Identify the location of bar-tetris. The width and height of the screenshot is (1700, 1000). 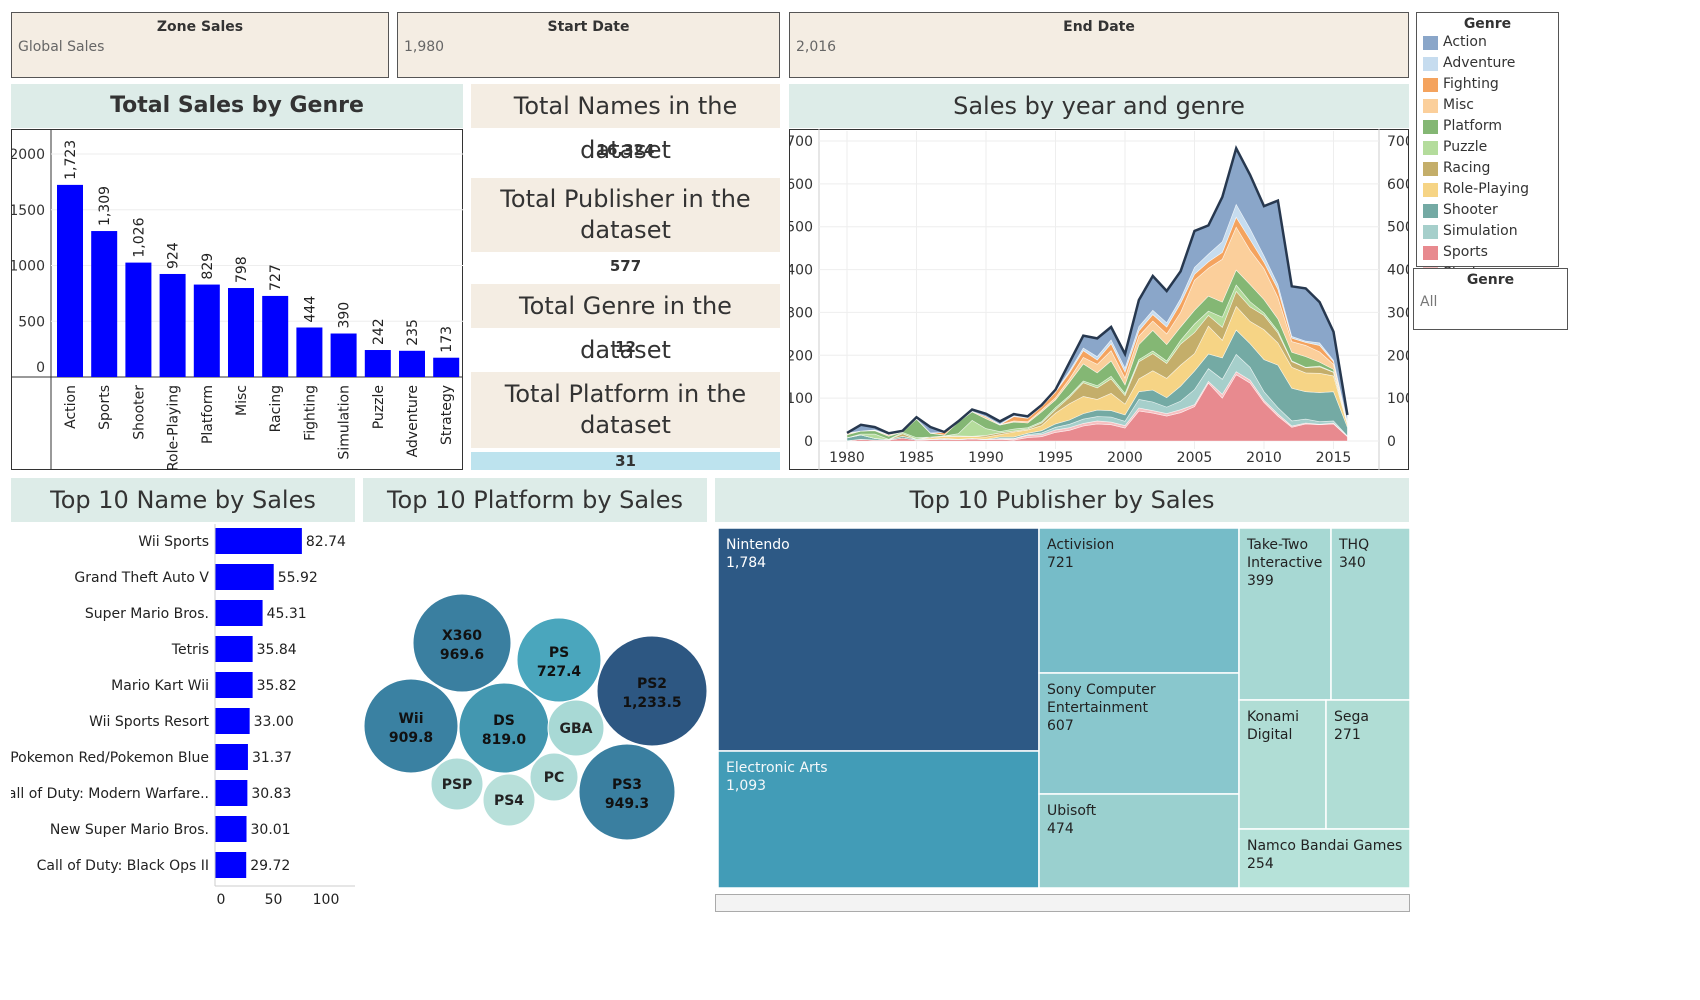
(234, 649).